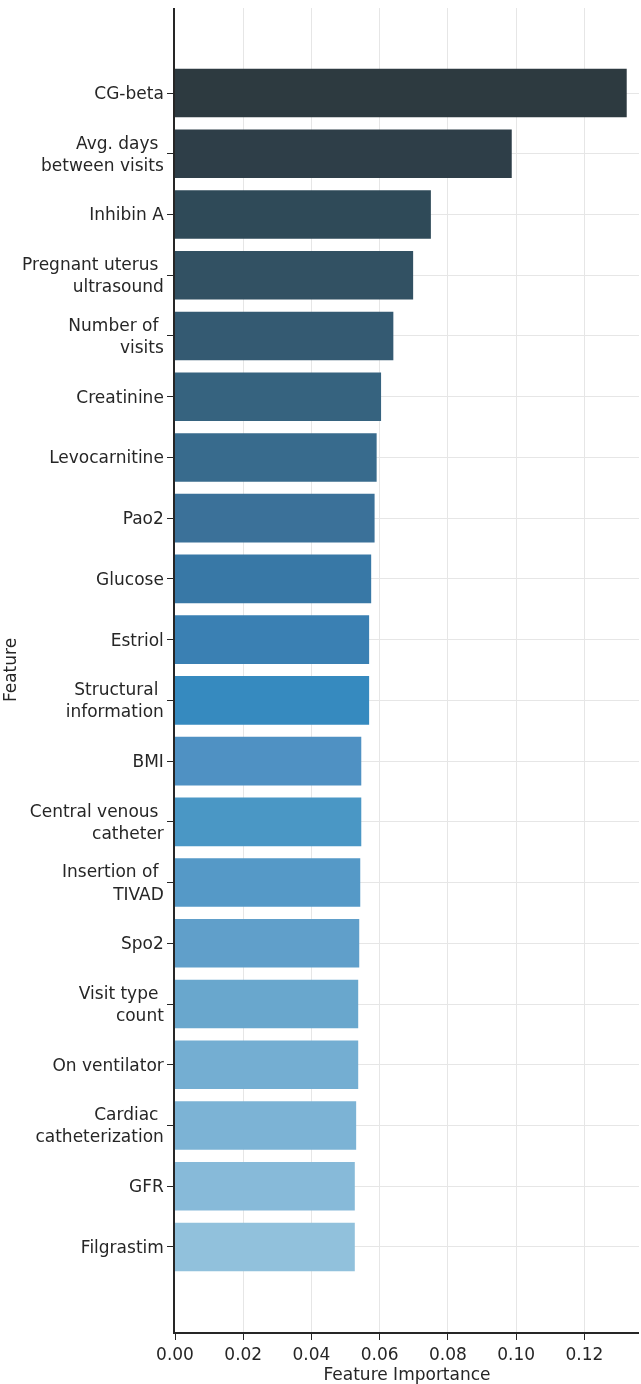 The width and height of the screenshot is (641, 1384). Describe the element at coordinates (99, 1125) in the screenshot. I see `y-tick-label: Cardiac catheterization` at that location.